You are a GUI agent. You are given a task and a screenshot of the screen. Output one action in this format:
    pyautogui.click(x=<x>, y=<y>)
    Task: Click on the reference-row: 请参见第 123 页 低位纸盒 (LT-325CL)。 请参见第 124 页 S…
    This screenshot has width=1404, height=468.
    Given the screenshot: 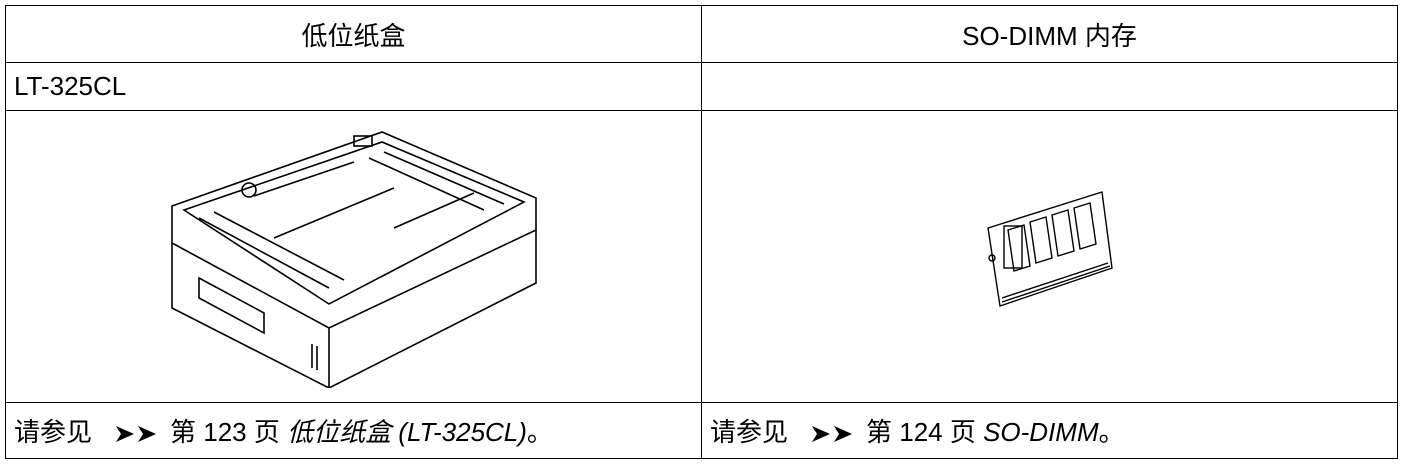 What is the action you would take?
    pyautogui.click(x=701, y=430)
    